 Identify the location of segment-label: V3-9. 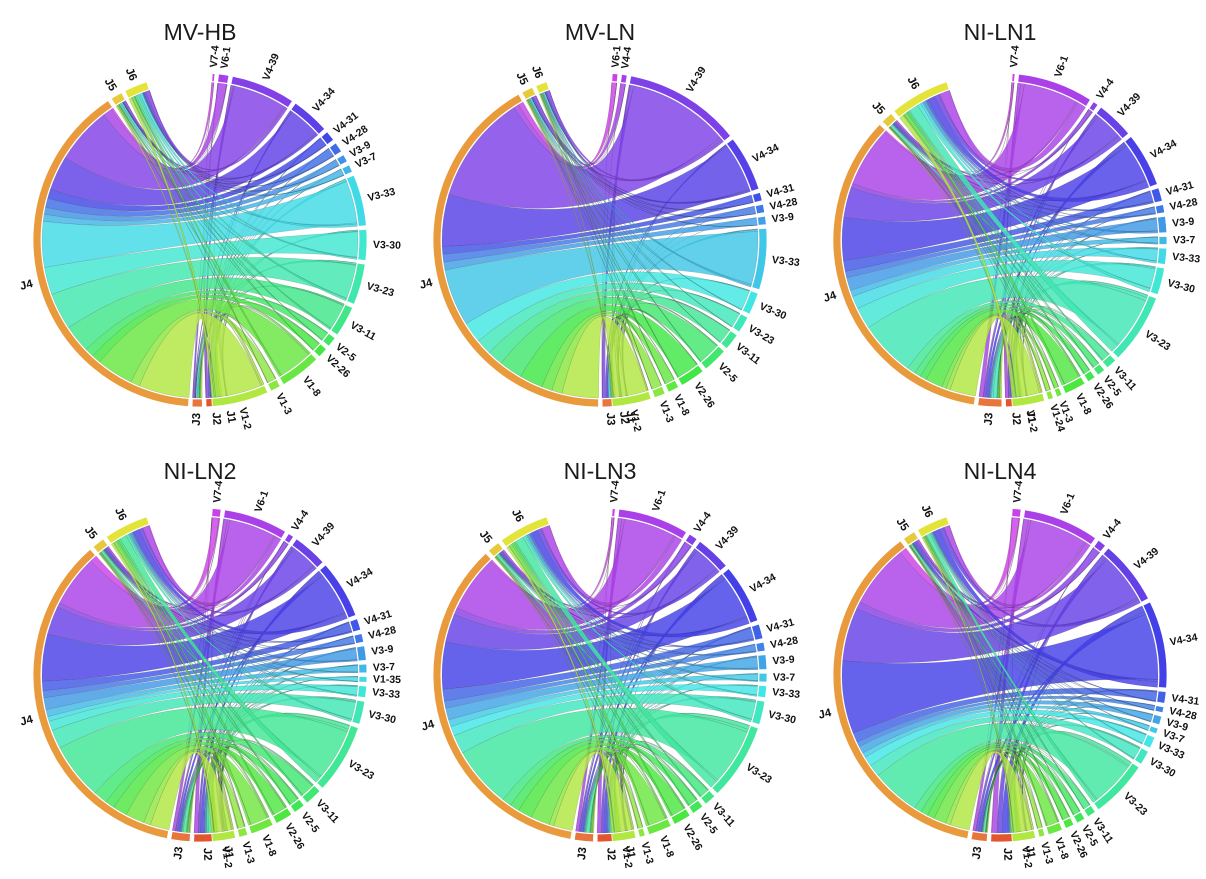
(1183, 223).